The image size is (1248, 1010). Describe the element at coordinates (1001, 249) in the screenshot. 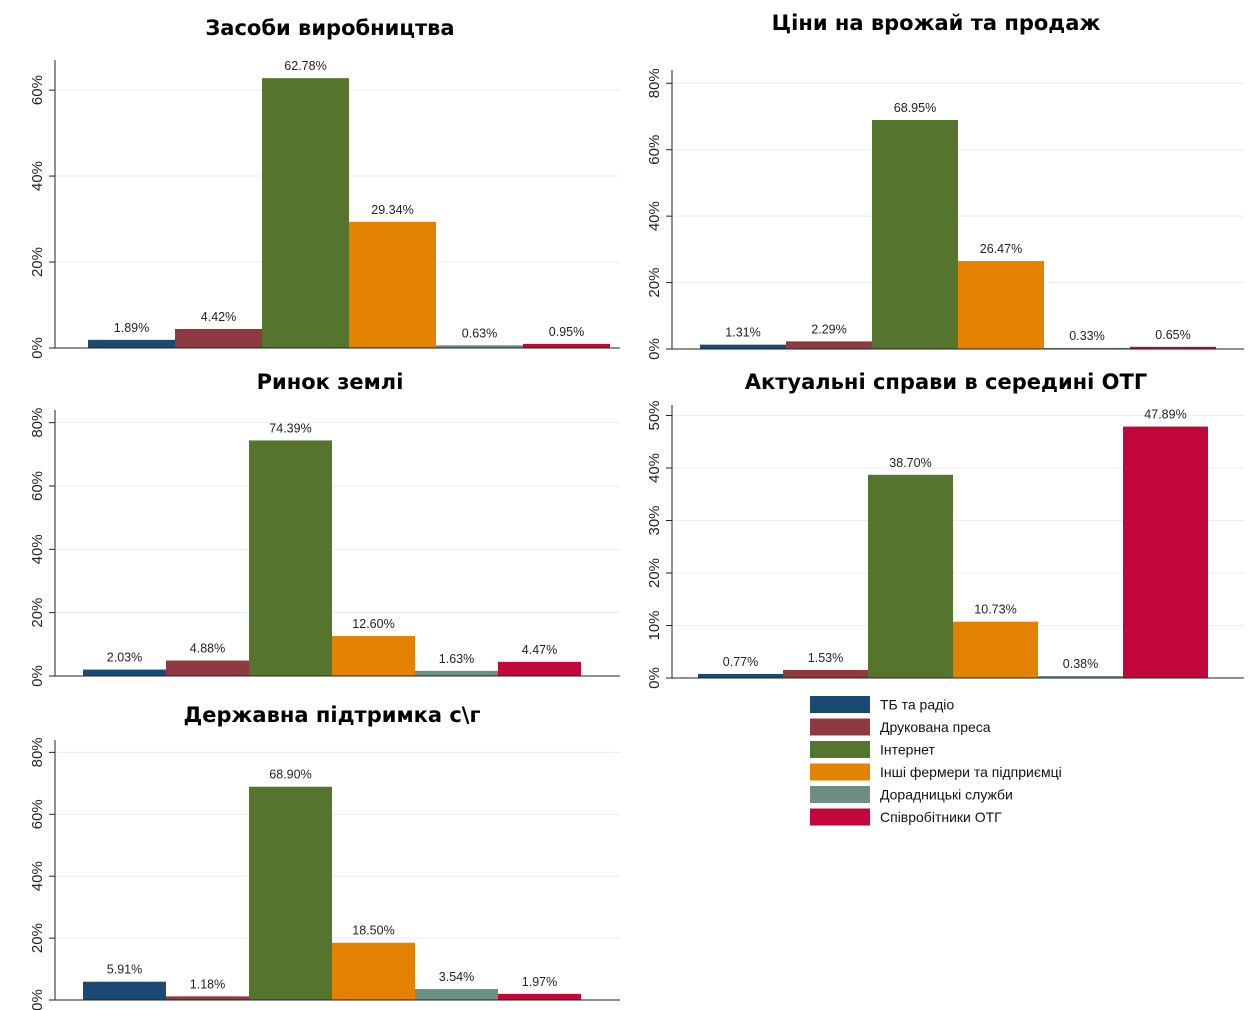

I see `data-label: 26.47%` at that location.